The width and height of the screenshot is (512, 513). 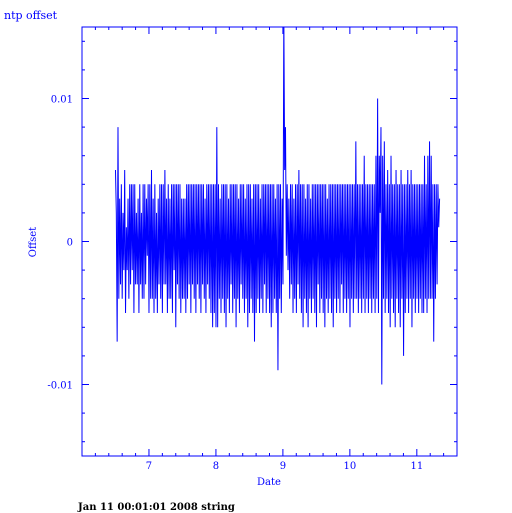 What do you see at coordinates (149, 466) in the screenshot?
I see `x-tick-label: 7` at bounding box center [149, 466].